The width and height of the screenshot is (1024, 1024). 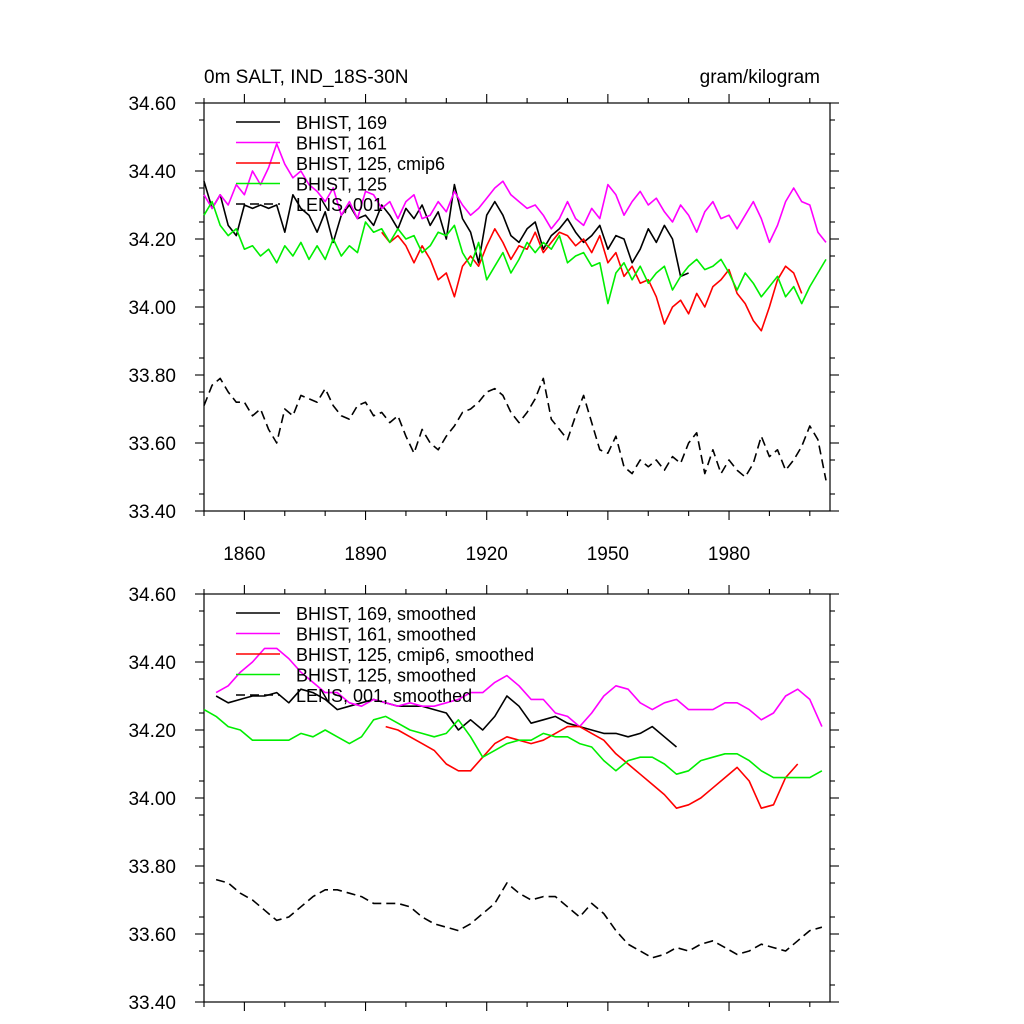 What do you see at coordinates (341, 123) in the screenshot?
I see `legend-label: BHIST, 169` at bounding box center [341, 123].